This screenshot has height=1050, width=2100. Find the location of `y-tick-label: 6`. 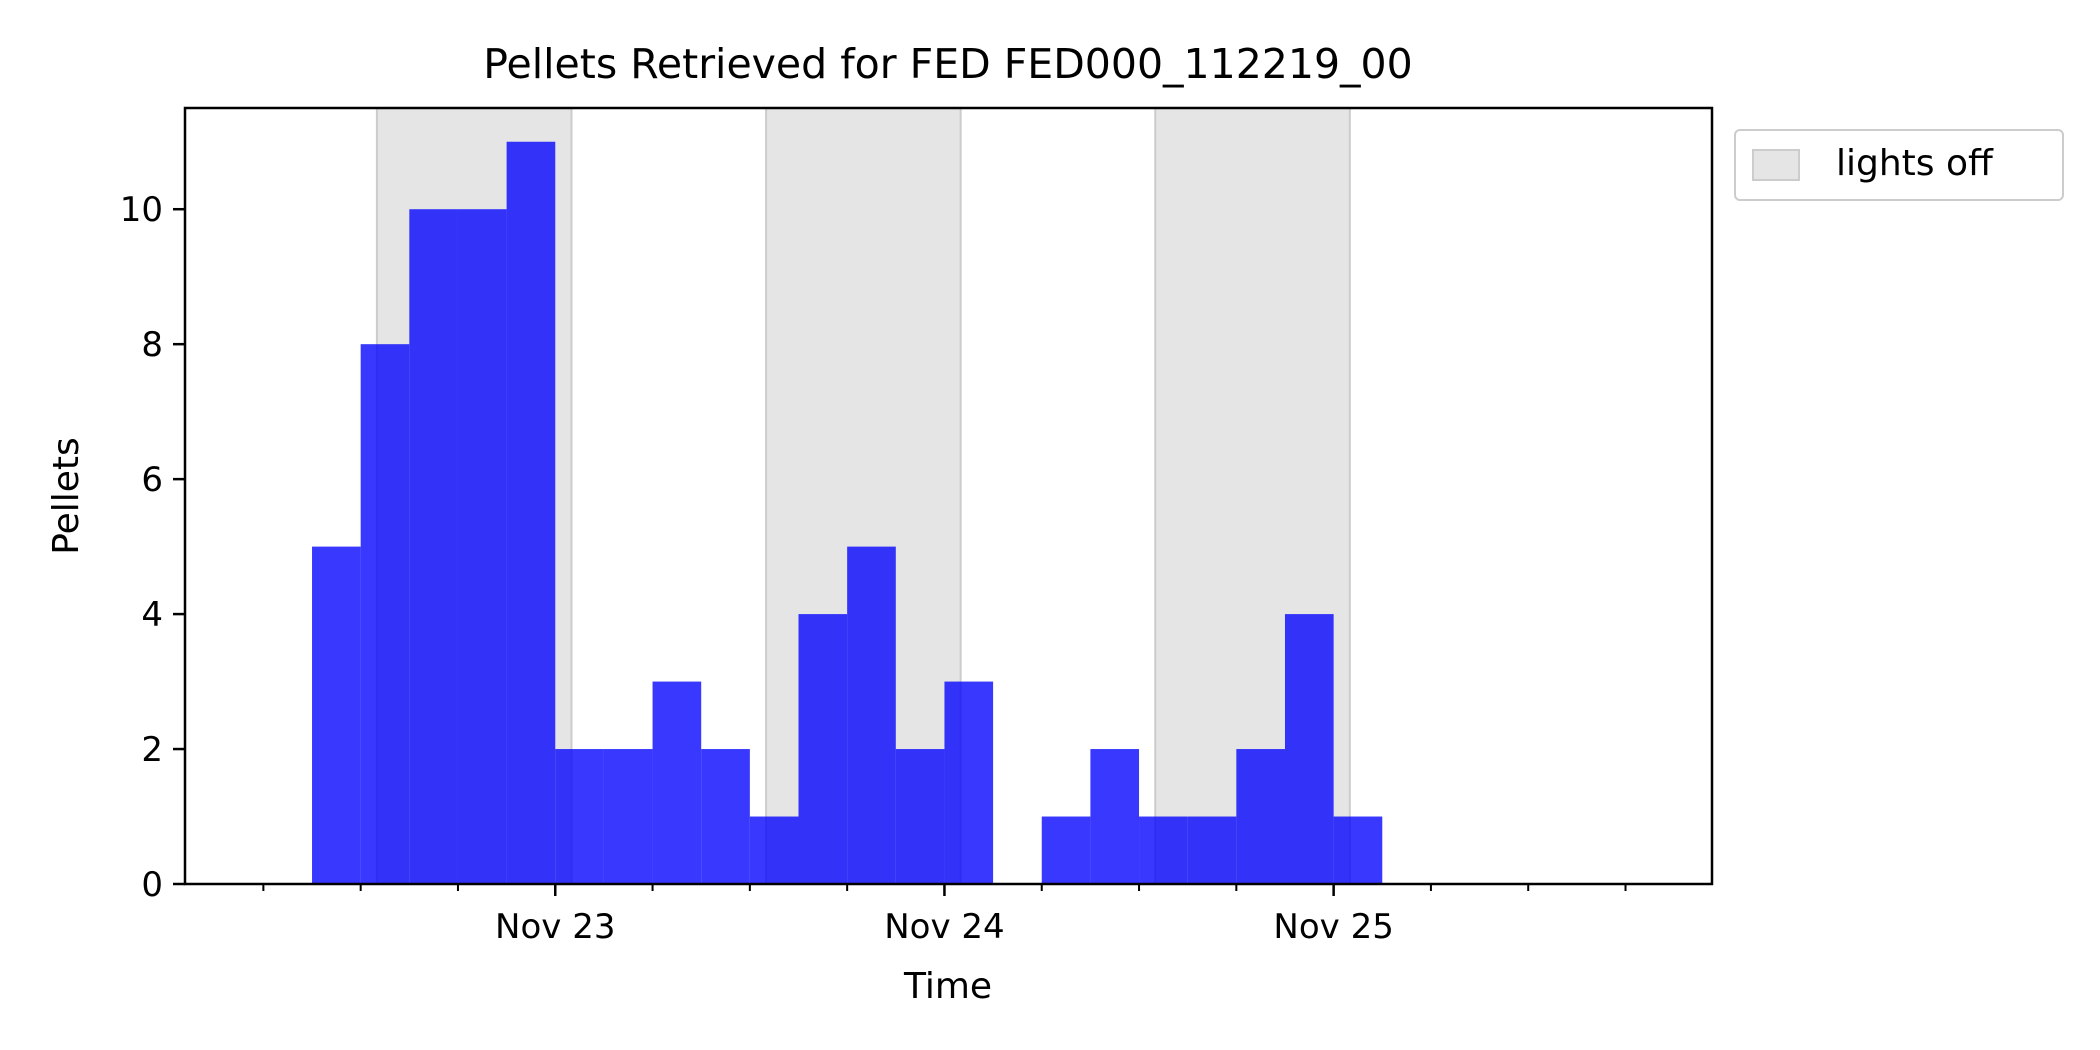

y-tick-label: 6 is located at coordinates (152, 480).